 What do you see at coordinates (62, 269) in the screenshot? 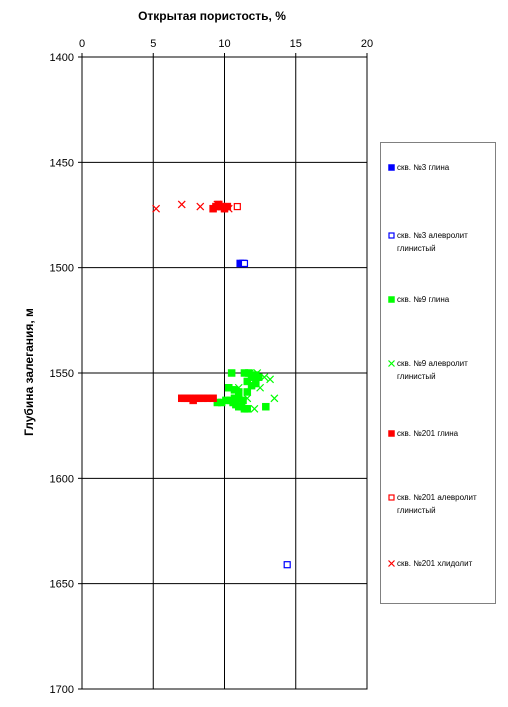
I see `y-tick-label: 1500` at bounding box center [62, 269].